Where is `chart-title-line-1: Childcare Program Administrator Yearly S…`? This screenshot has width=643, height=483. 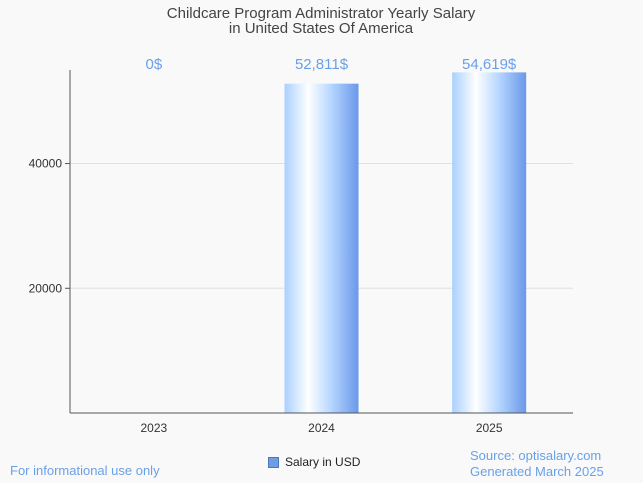 chart-title-line-1: Childcare Program Administrator Yearly S… is located at coordinates (321, 13).